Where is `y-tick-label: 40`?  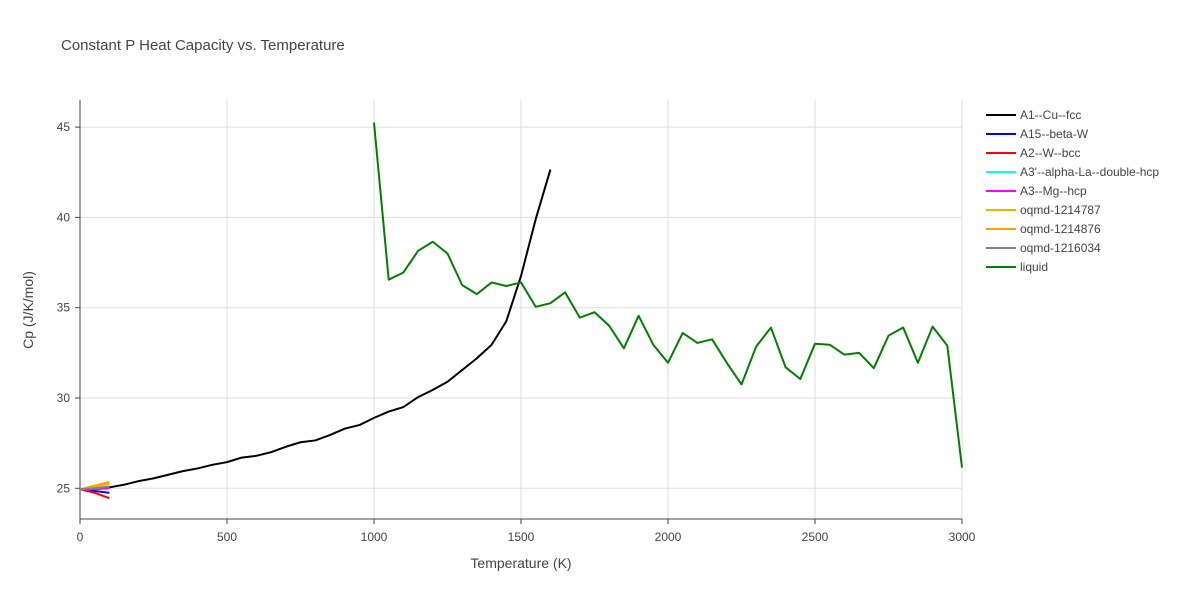 y-tick-label: 40 is located at coordinates (64, 217).